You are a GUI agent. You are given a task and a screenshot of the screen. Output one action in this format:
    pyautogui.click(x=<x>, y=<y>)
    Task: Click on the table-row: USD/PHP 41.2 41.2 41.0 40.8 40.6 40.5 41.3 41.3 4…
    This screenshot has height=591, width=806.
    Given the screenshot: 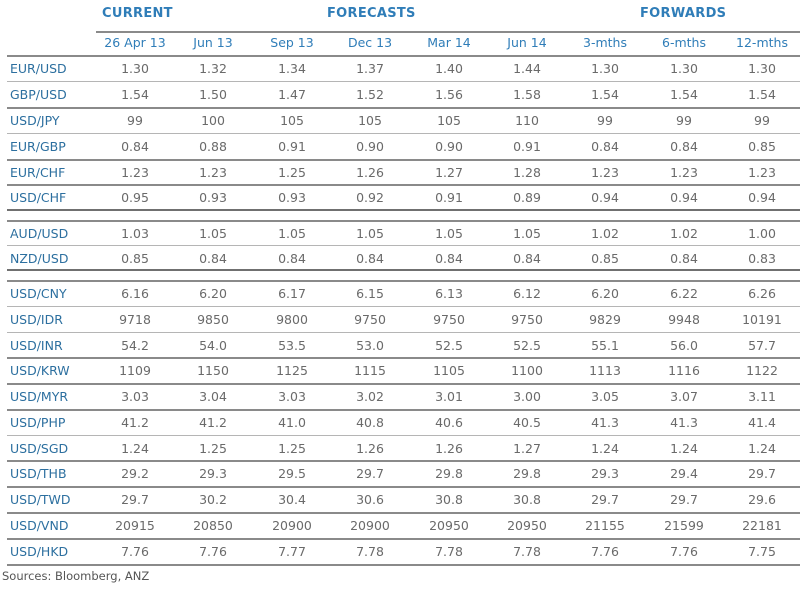 What is the action you would take?
    pyautogui.click(x=403, y=422)
    